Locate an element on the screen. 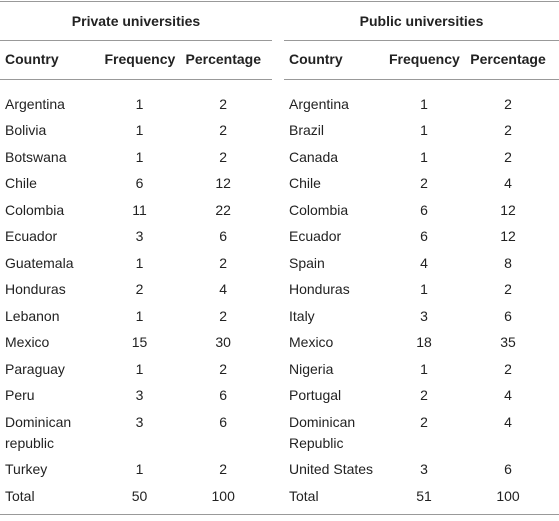 The image size is (559, 521). table-row: United States 3 6 is located at coordinates (421, 470).